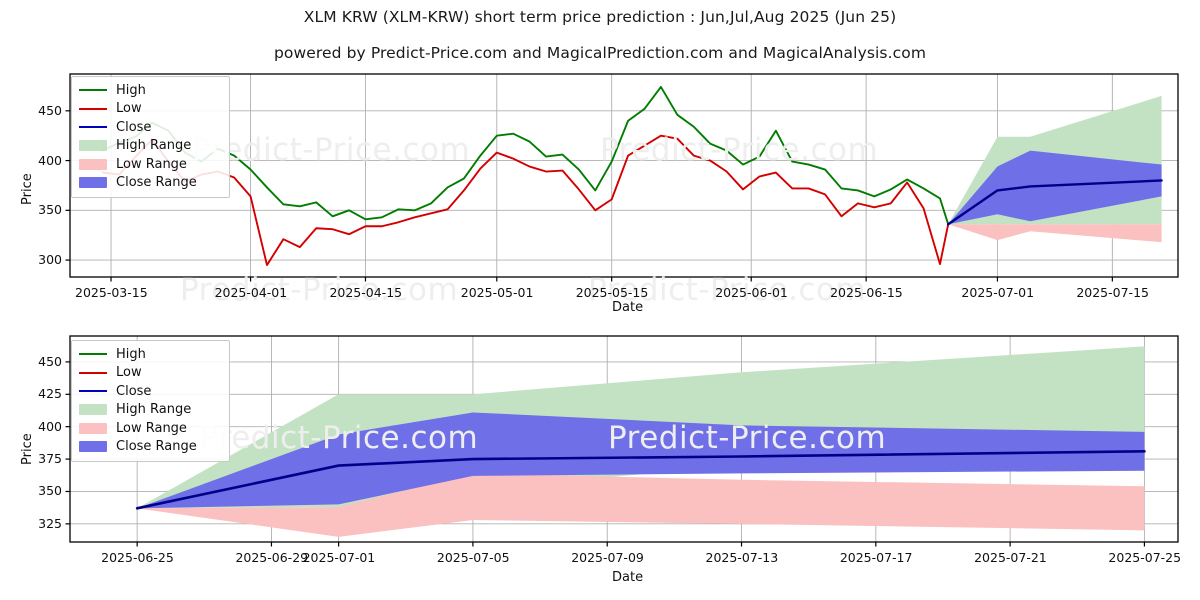 This screenshot has height=600, width=1200. I want to click on top-x-axis-label: Date, so click(628, 307).